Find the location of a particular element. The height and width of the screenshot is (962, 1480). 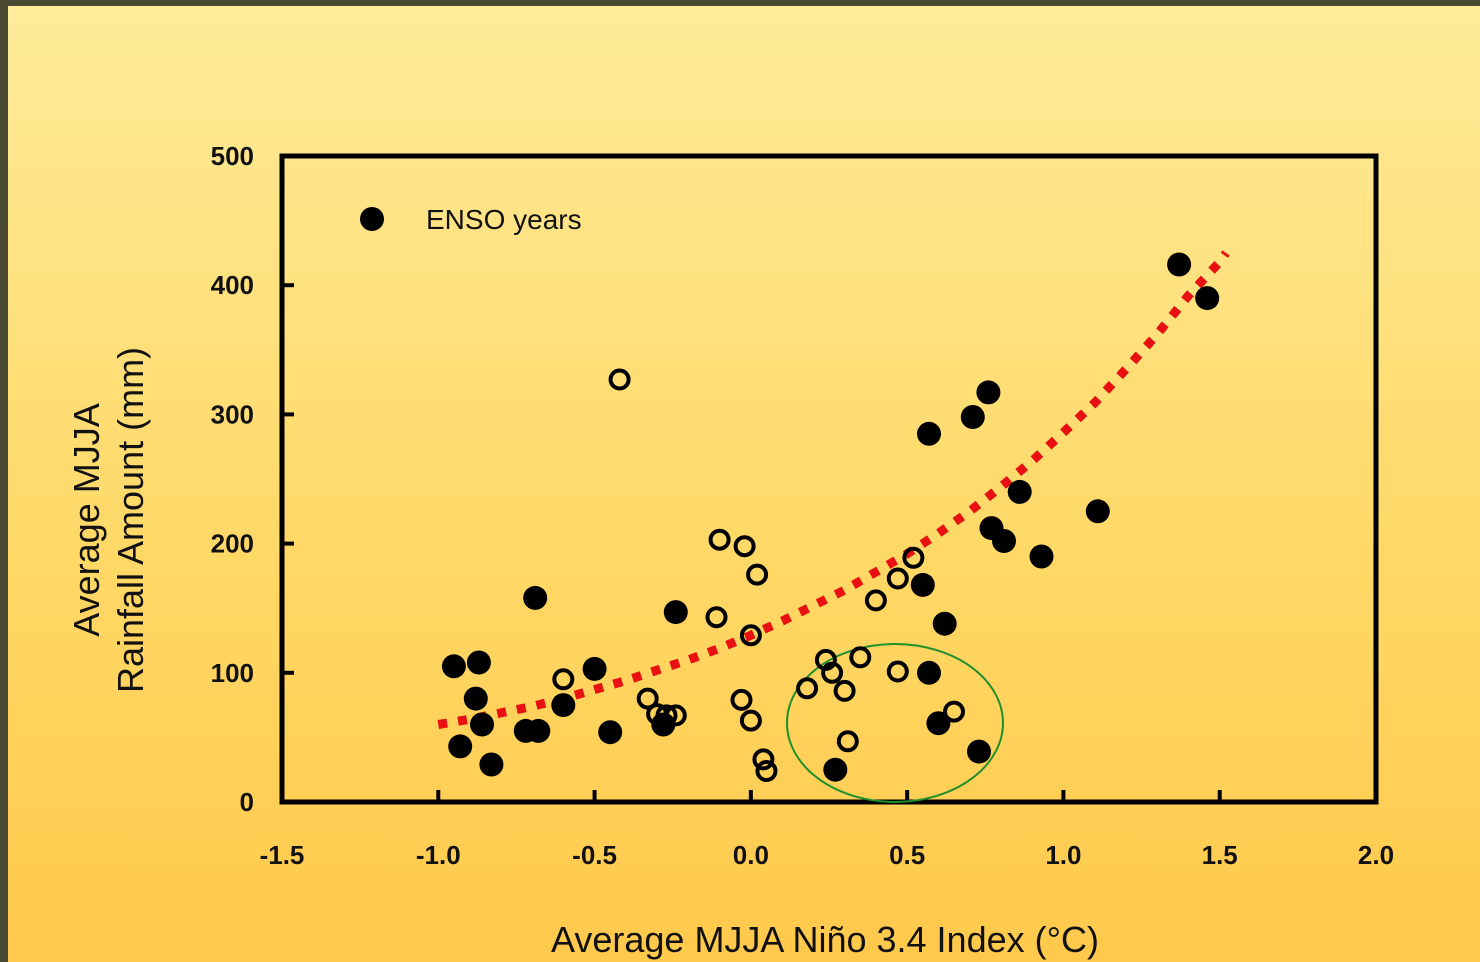

y-tick-label: 0 is located at coordinates (247, 802).